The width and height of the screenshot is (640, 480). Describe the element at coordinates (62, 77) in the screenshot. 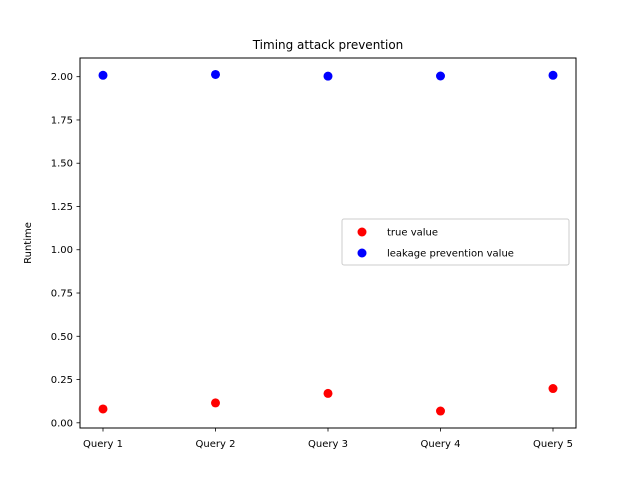

I see `y-tick-label: 2.00` at that location.